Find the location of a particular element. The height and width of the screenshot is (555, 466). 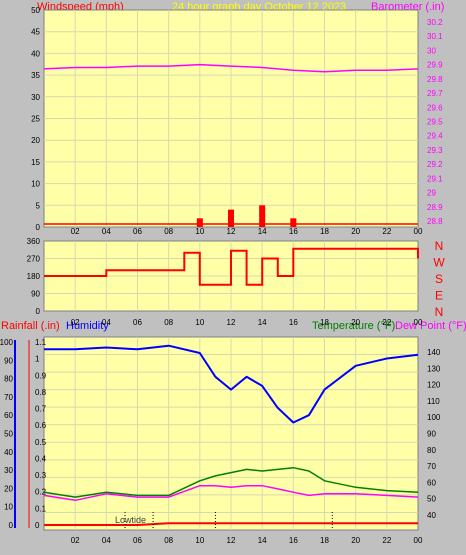

compass-letter: W is located at coordinates (439, 263).